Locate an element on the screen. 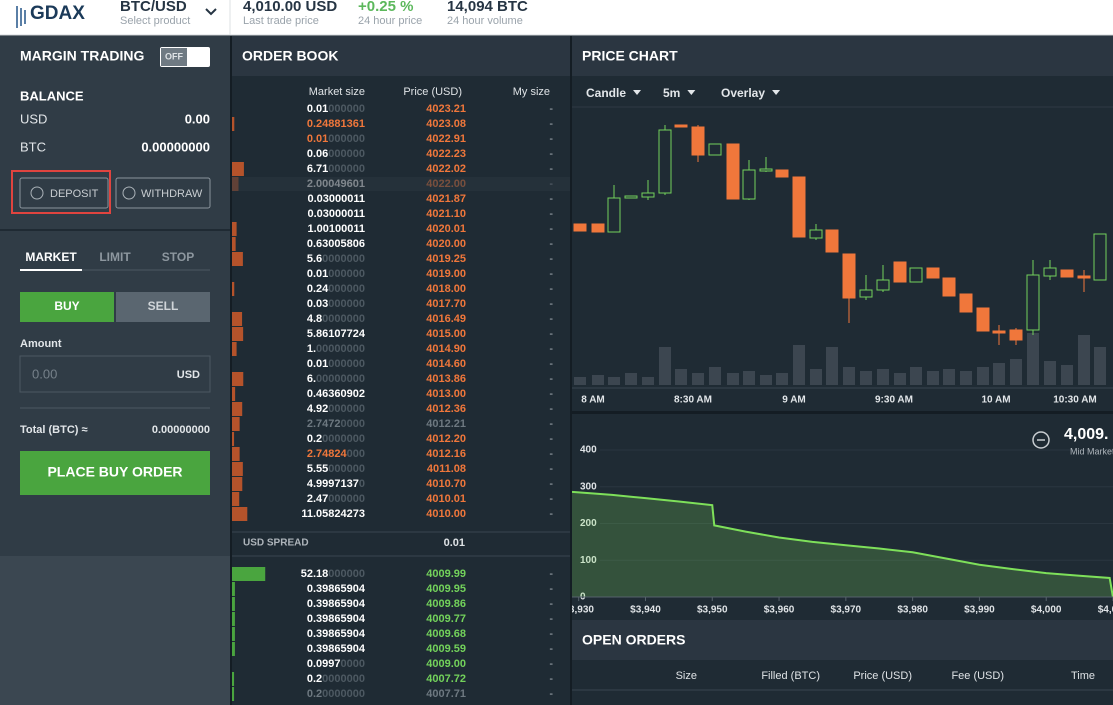 The width and height of the screenshot is (1113, 705). order-tab: MARKET is located at coordinates (51, 257).